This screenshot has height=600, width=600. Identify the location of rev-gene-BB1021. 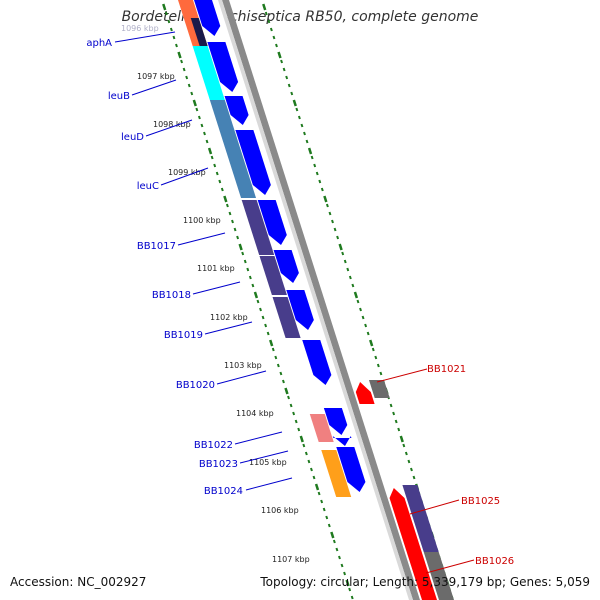
(379, 389).